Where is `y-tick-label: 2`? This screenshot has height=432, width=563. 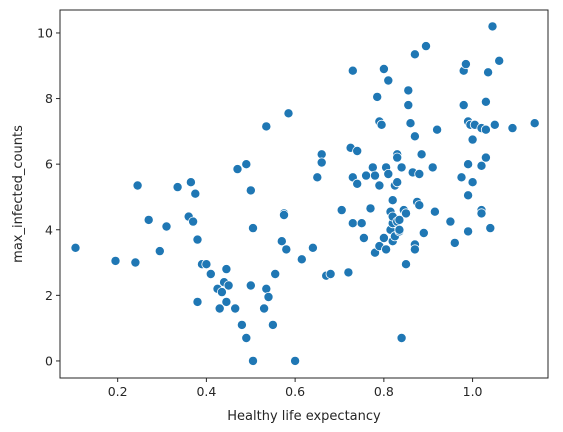
y-tick-label: 2 is located at coordinates (49, 295).